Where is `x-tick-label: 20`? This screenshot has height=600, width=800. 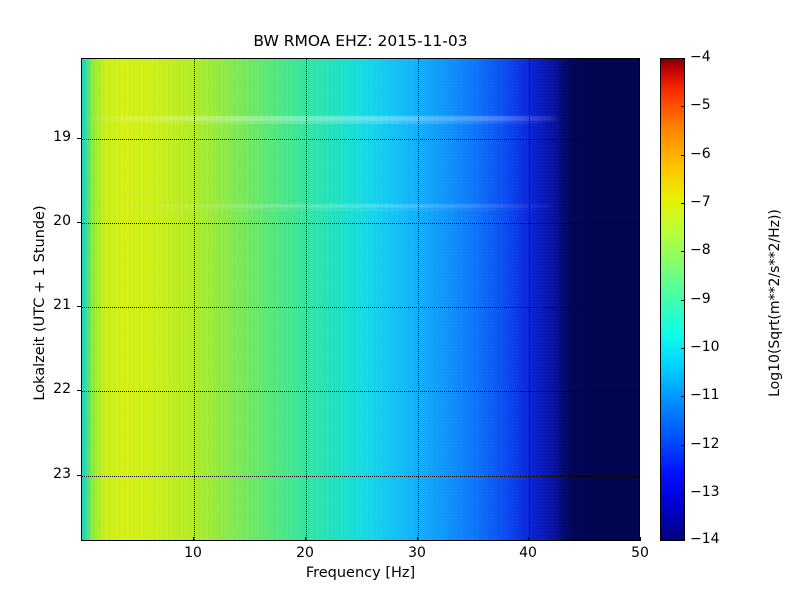
x-tick-label: 20 is located at coordinates (305, 553).